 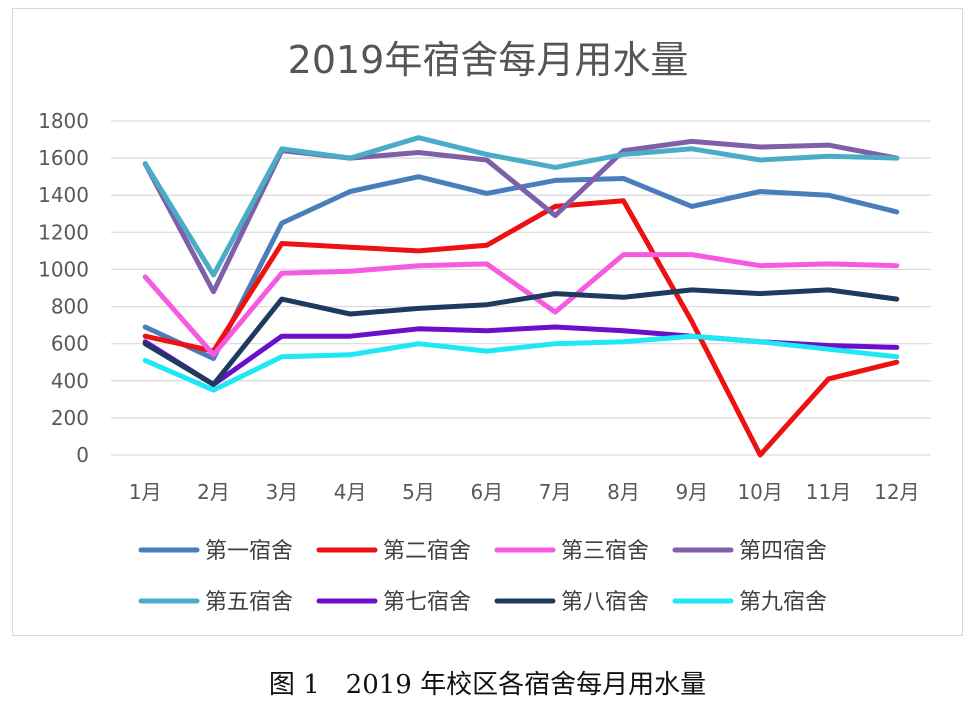 What do you see at coordinates (427, 551) in the screenshot?
I see `legend-label: 第二宿舍` at bounding box center [427, 551].